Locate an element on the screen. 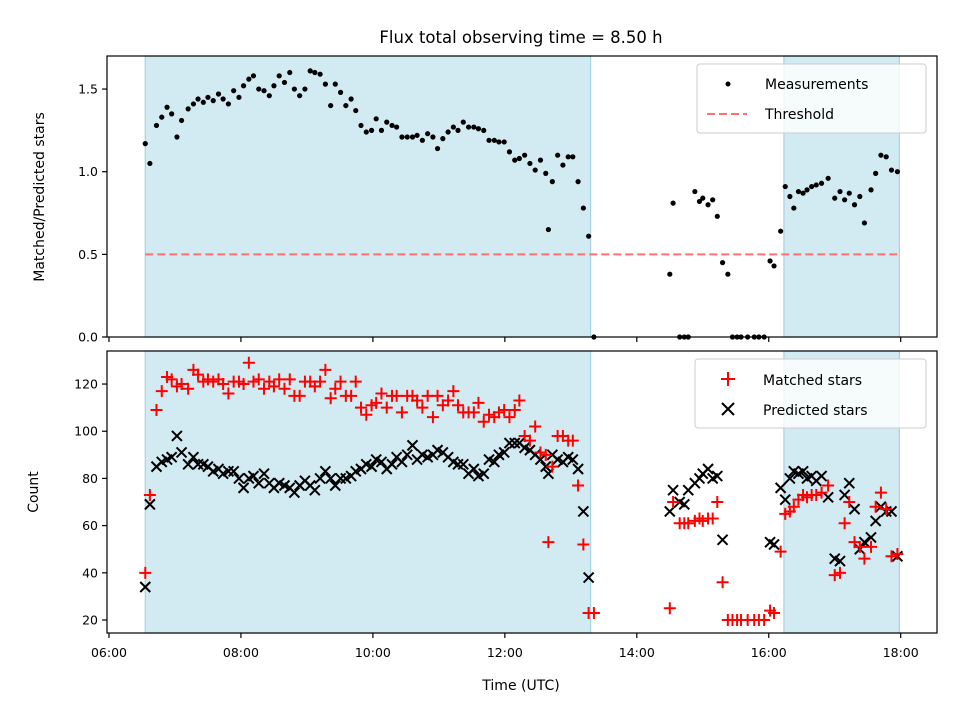 This screenshot has width=960, height=720. bottom-legend-frame is located at coordinates (810, 393).